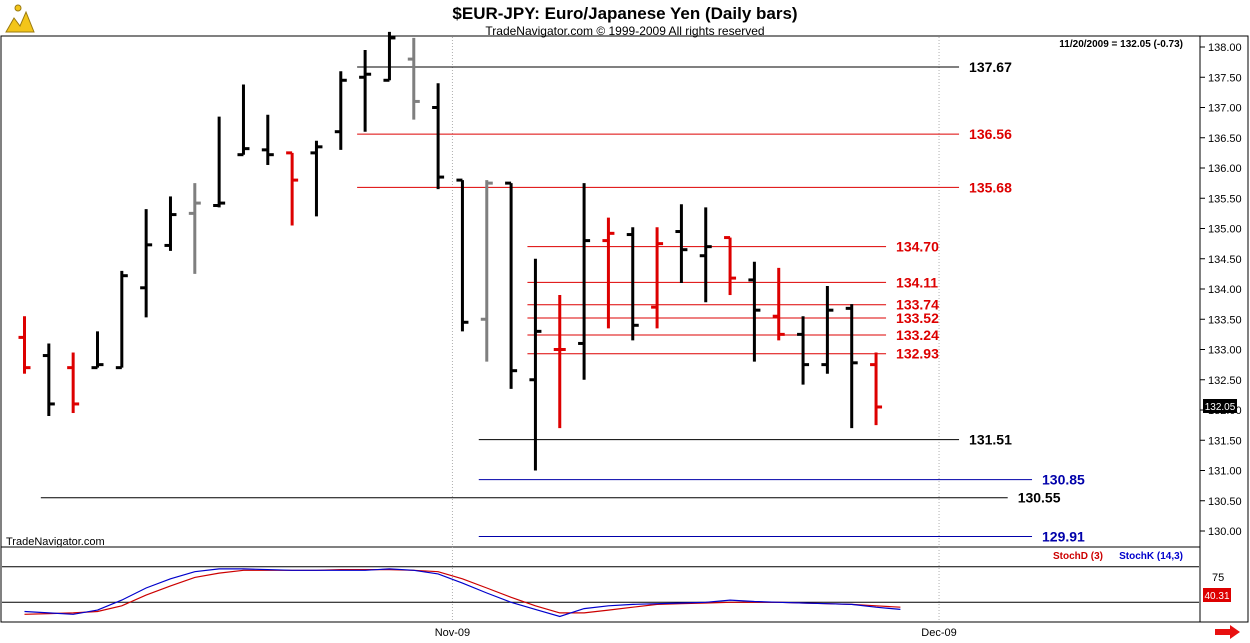 Image resolution: width=1250 pixels, height=643 pixels. I want to click on stoch-tag-box, so click(1217, 595).